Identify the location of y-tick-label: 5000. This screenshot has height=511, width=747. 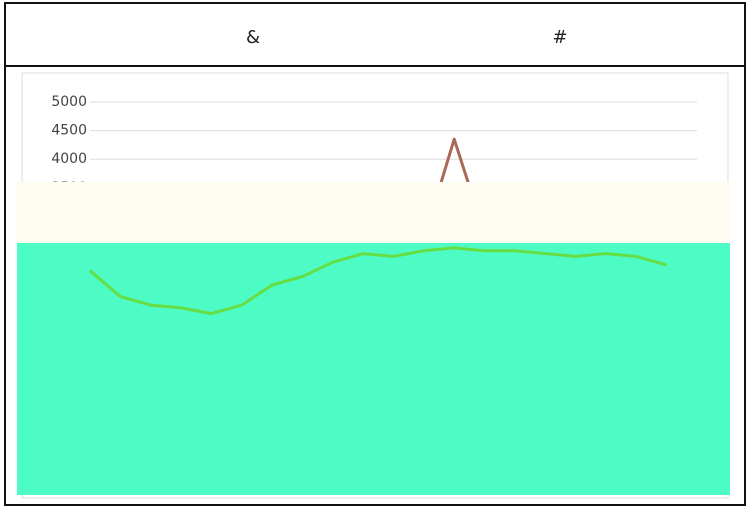
(69, 102).